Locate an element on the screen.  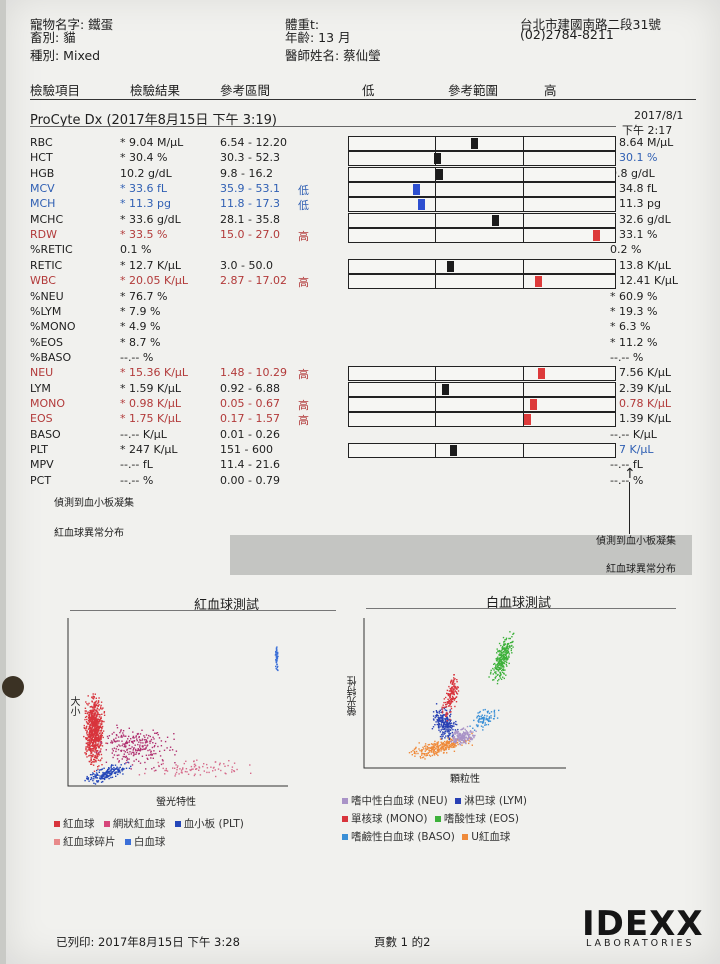
row-label: BASO is located at coordinates (45, 434).